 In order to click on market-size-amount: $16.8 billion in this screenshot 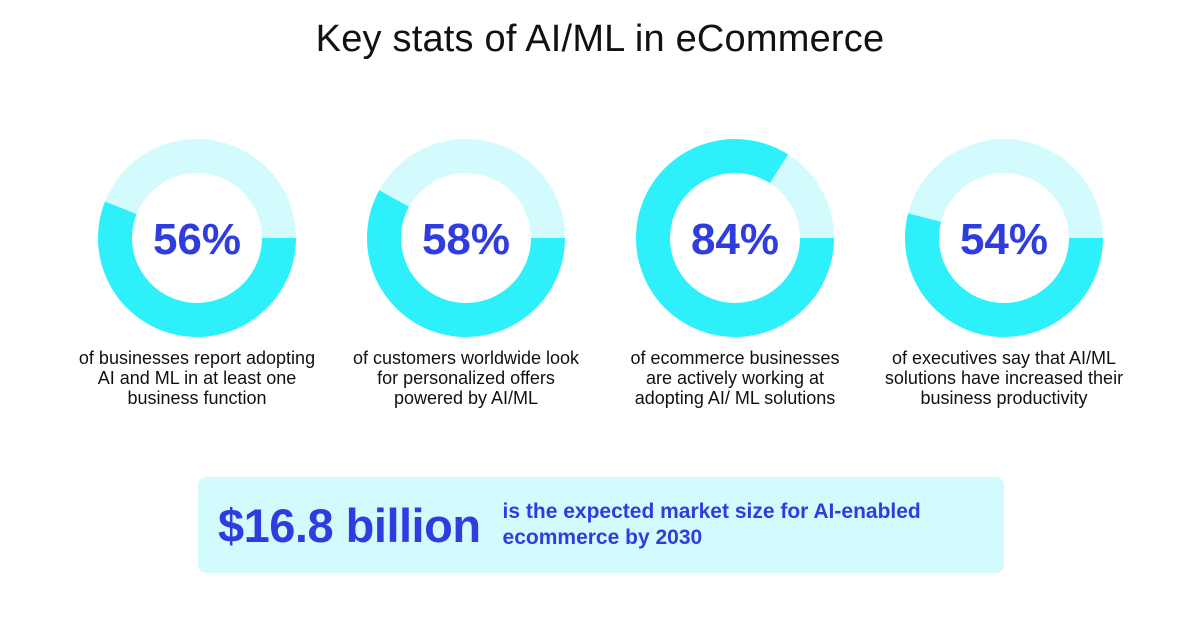, I will do `click(349, 525)`.